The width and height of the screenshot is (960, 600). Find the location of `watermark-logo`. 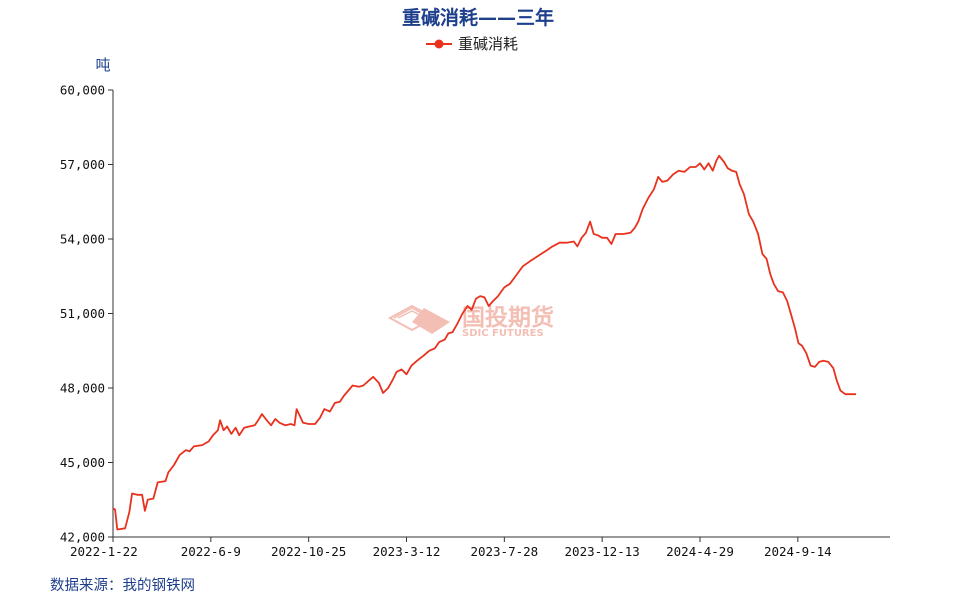

watermark-logo is located at coordinates (418, 319).